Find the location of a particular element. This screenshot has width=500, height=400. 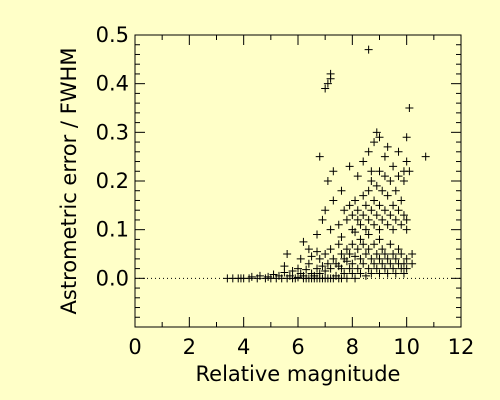

x-tick-label: 12 is located at coordinates (461, 347).